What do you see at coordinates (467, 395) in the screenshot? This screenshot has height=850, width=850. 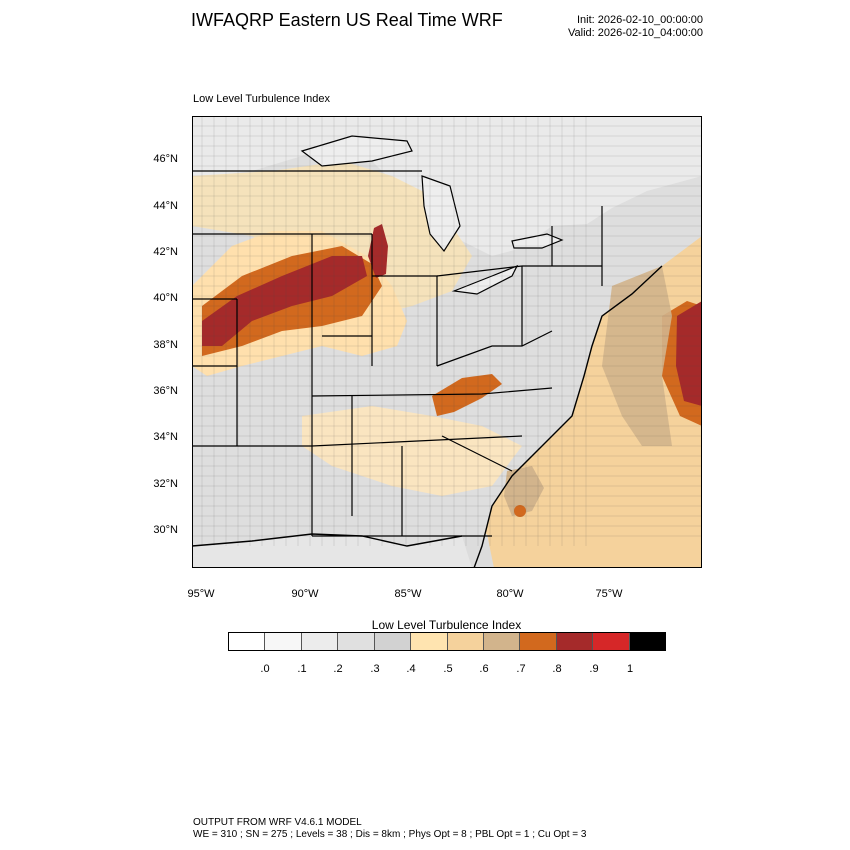 I see `appalachian-band` at bounding box center [467, 395].